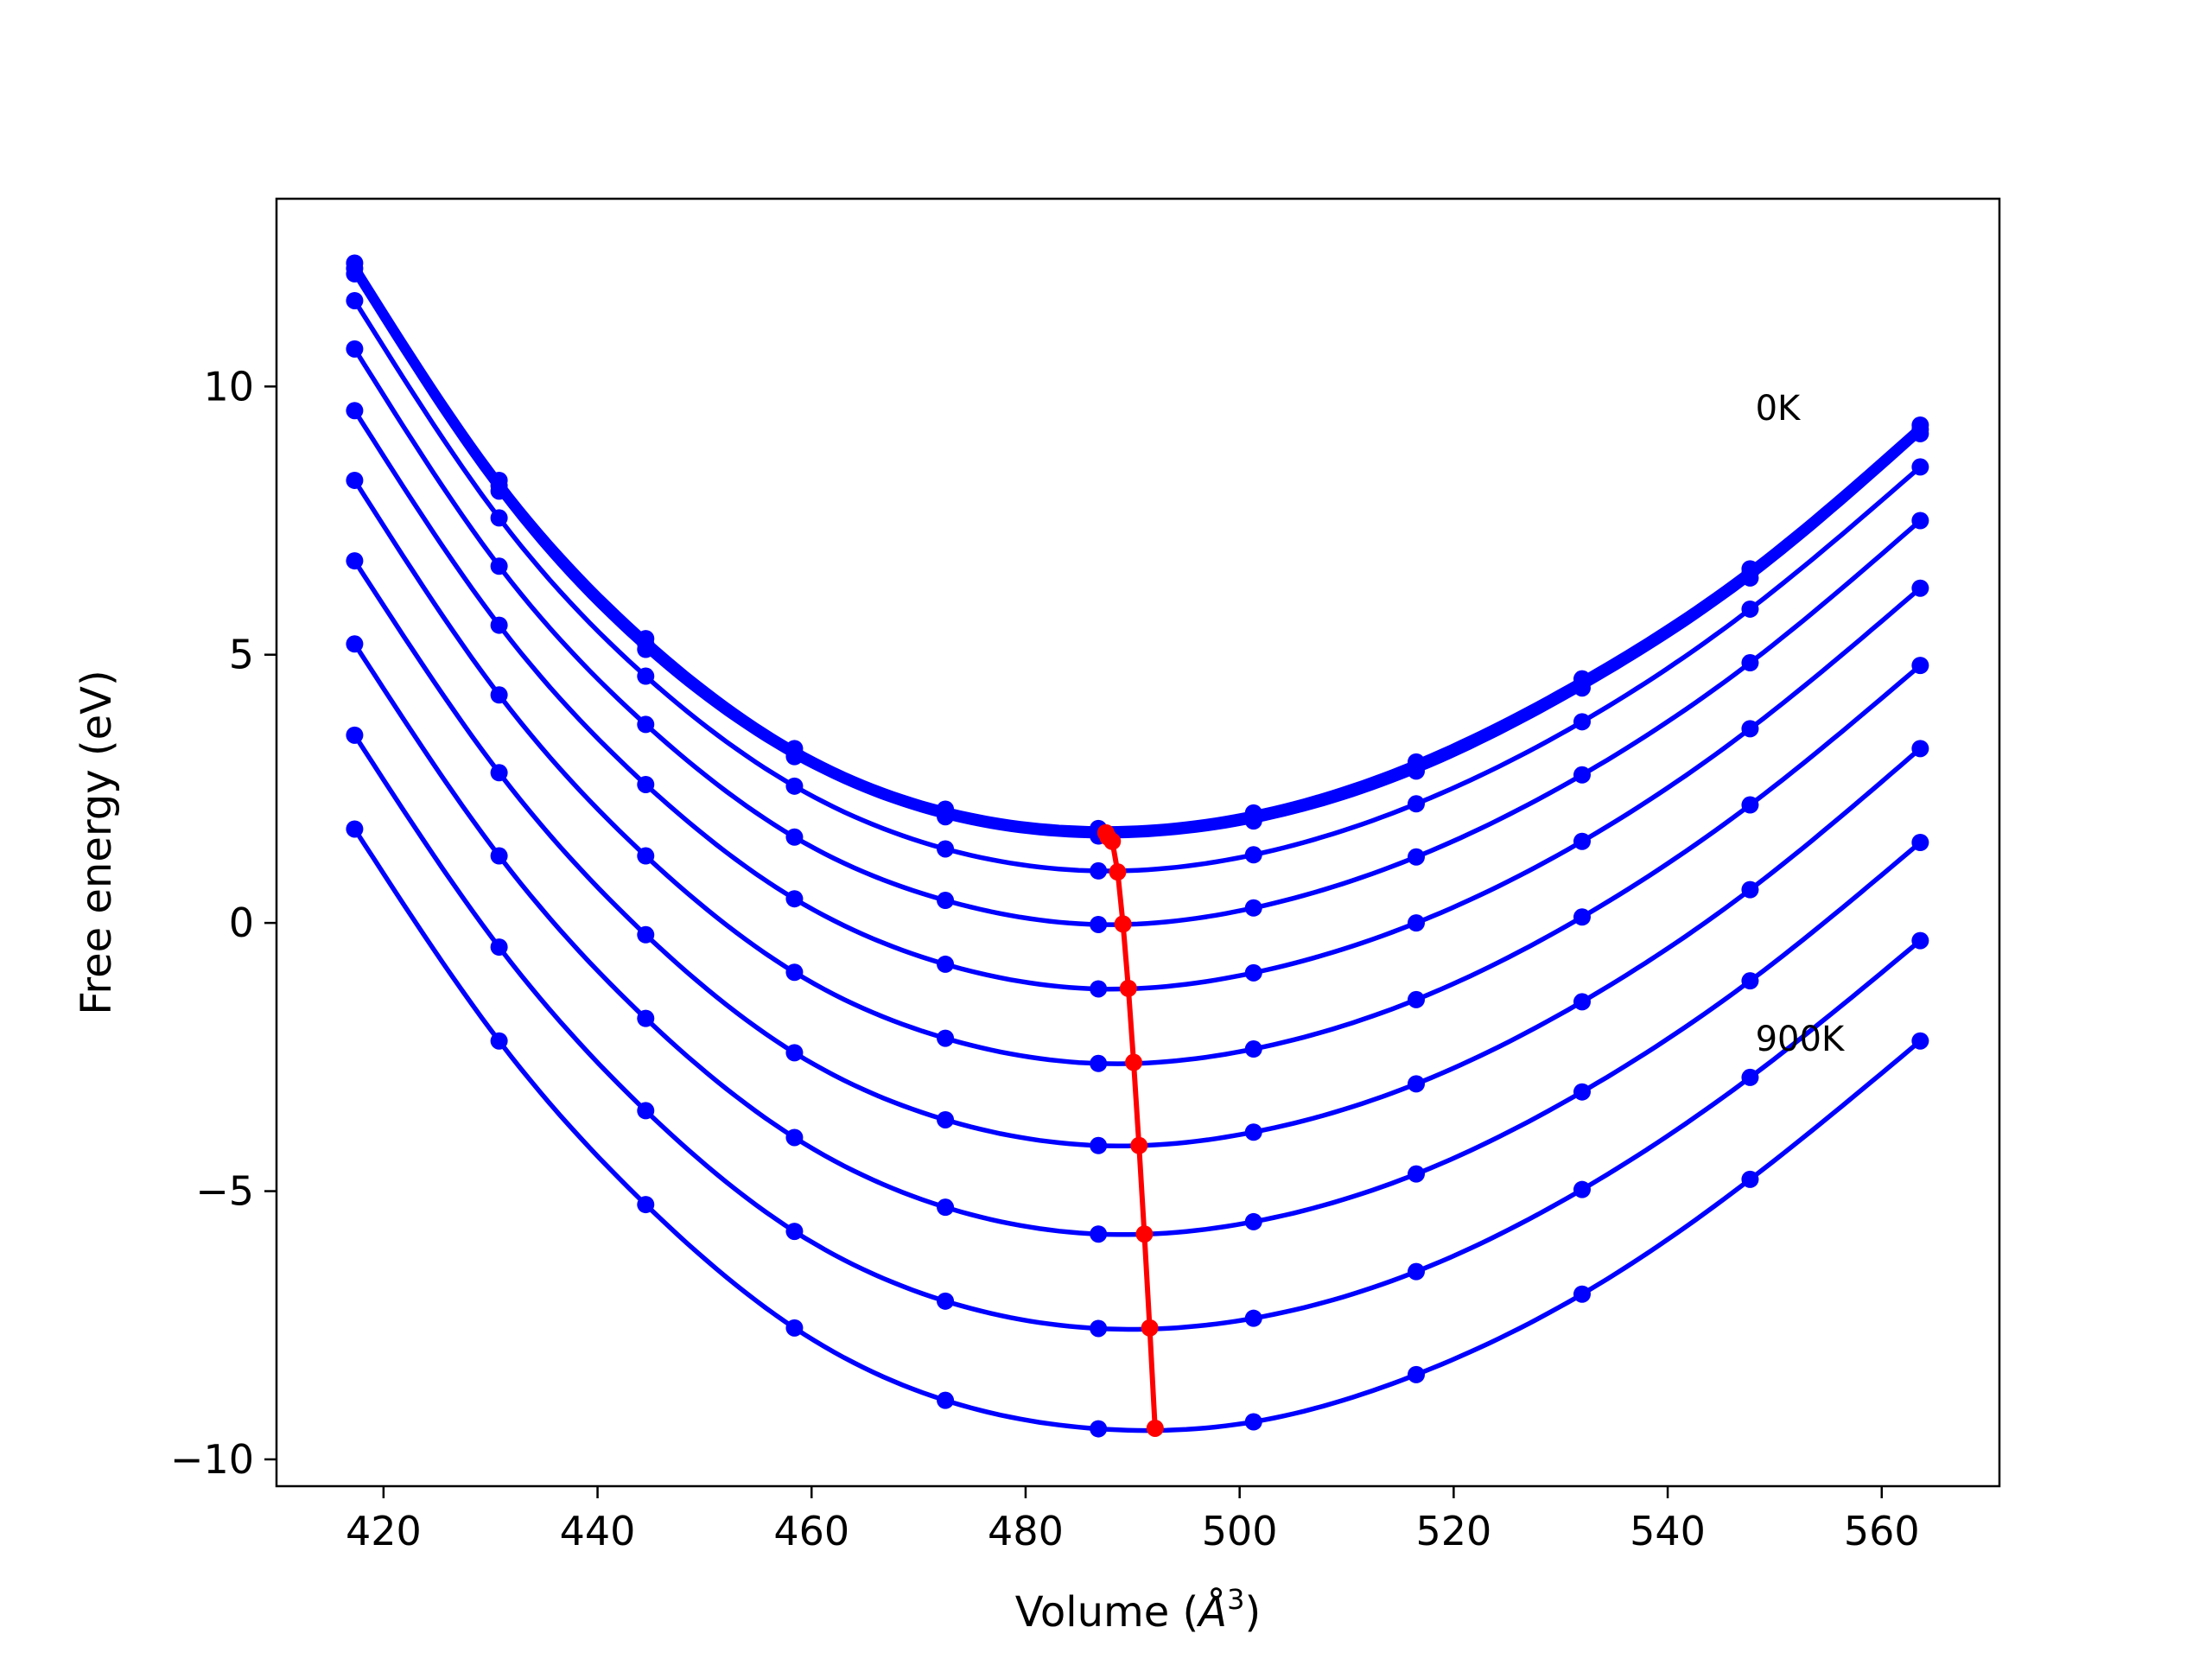 The width and height of the screenshot is (2212, 1659). I want to click on y-axis-label: Free energy (eV), so click(97, 842).